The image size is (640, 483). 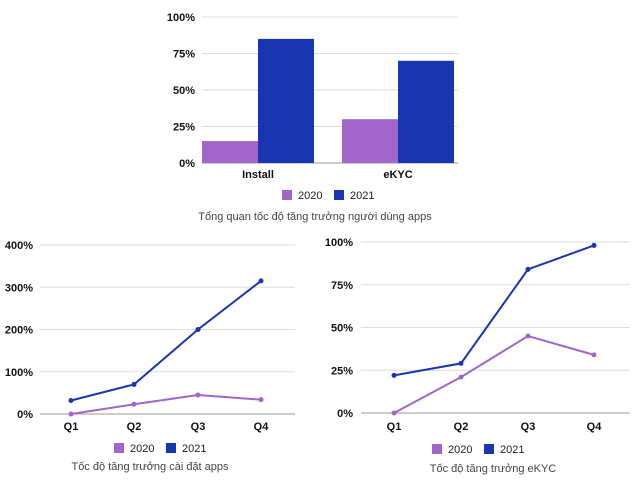 What do you see at coordinates (19, 288) in the screenshot?
I see `y-tick-label: 300%` at bounding box center [19, 288].